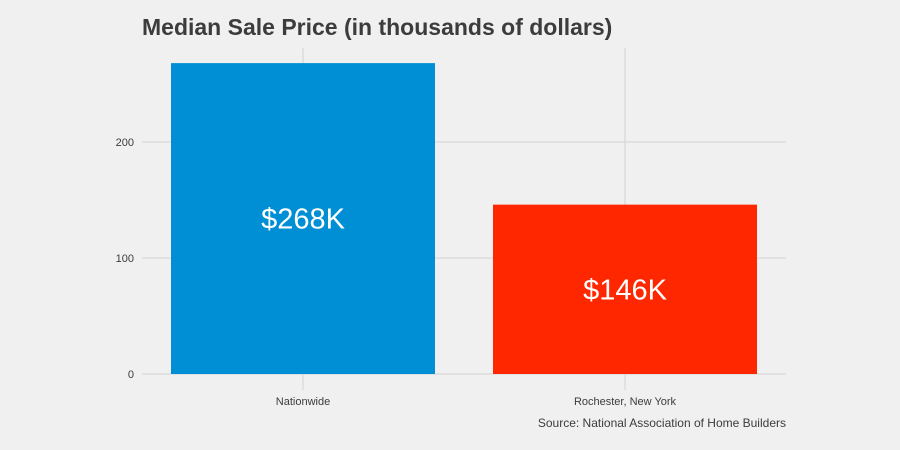 Image resolution: width=900 pixels, height=450 pixels. I want to click on bar-value-label: $268K, so click(303, 220).